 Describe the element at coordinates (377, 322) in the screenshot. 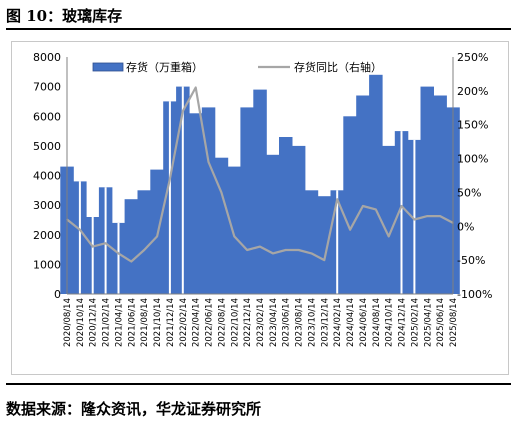

I see `x-tick-label: 2024/08/14` at that location.